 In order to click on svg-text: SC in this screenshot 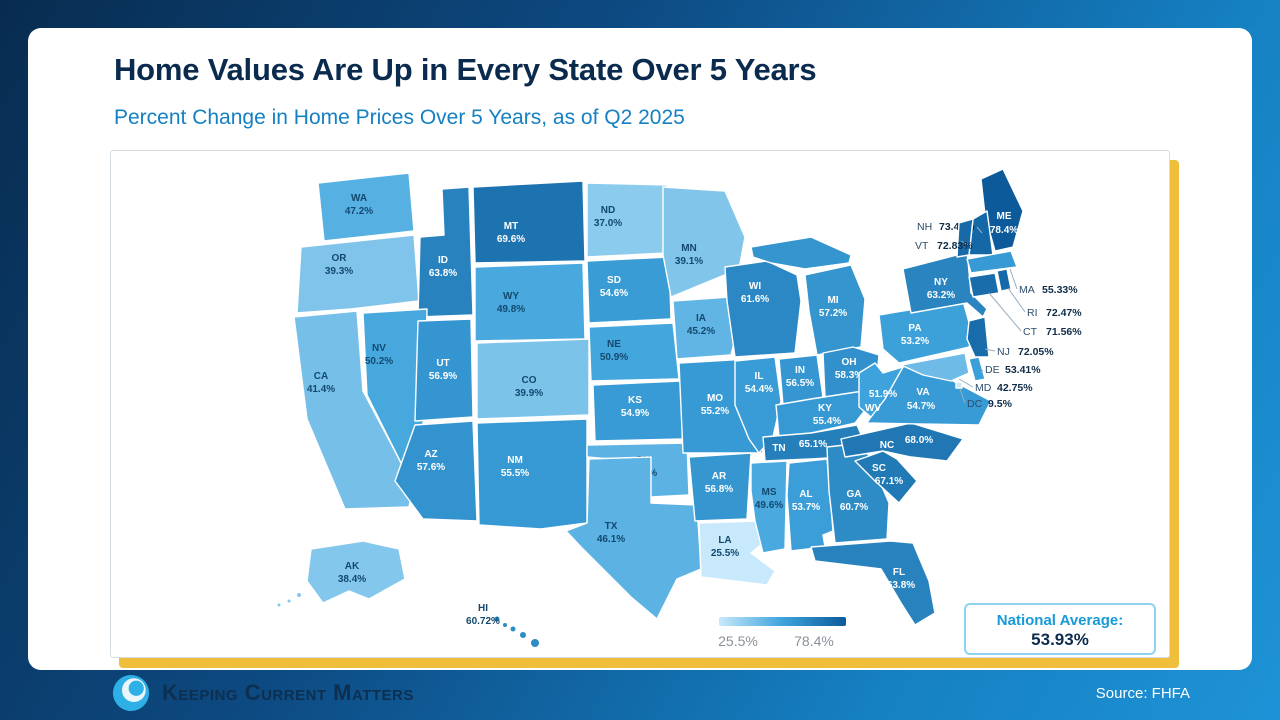, I will do `click(879, 468)`.